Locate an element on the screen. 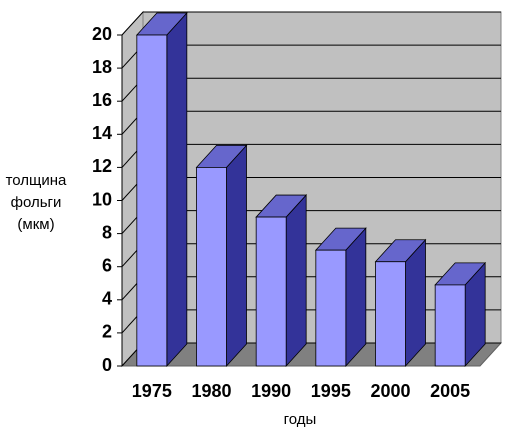 The height and width of the screenshot is (430, 513). x-tick-label: 1980 is located at coordinates (211, 391).